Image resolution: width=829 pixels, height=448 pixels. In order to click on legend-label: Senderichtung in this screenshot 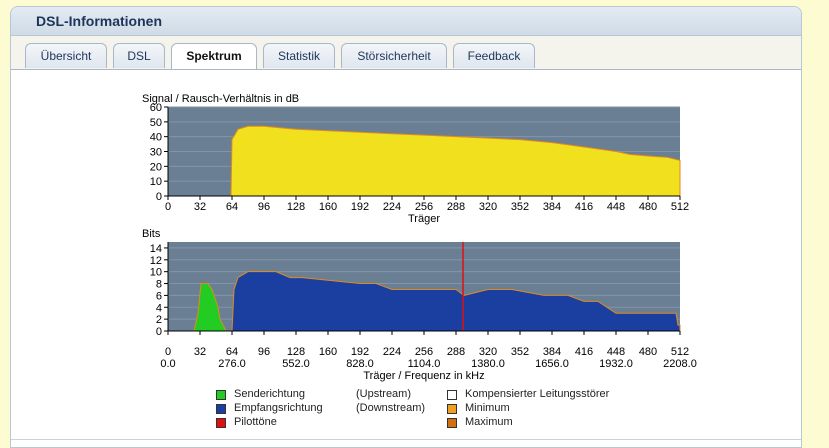, I will do `click(269, 394)`.